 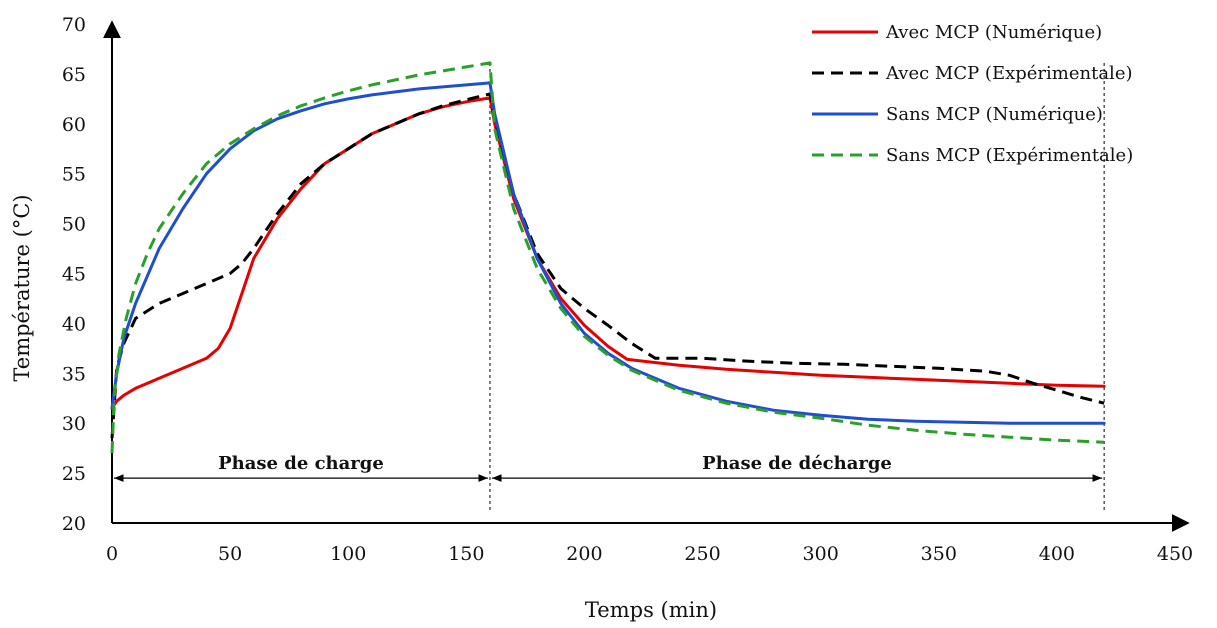 What do you see at coordinates (993, 32) in the screenshot?
I see `legend-label: Avec MCP (Numérique)` at bounding box center [993, 32].